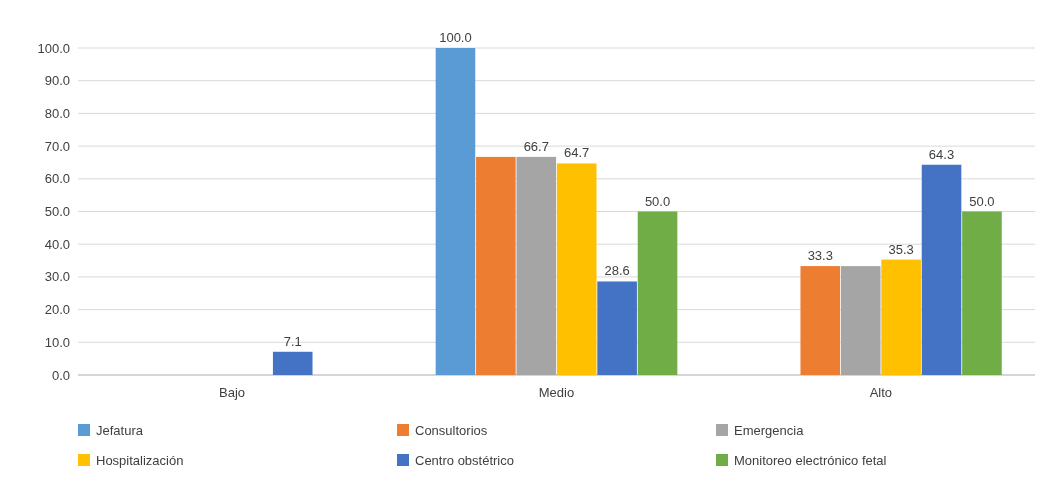 The height and width of the screenshot is (498, 1063). What do you see at coordinates (810, 460) in the screenshot?
I see `legend-label: Monitoreo electrónico fetal` at bounding box center [810, 460].